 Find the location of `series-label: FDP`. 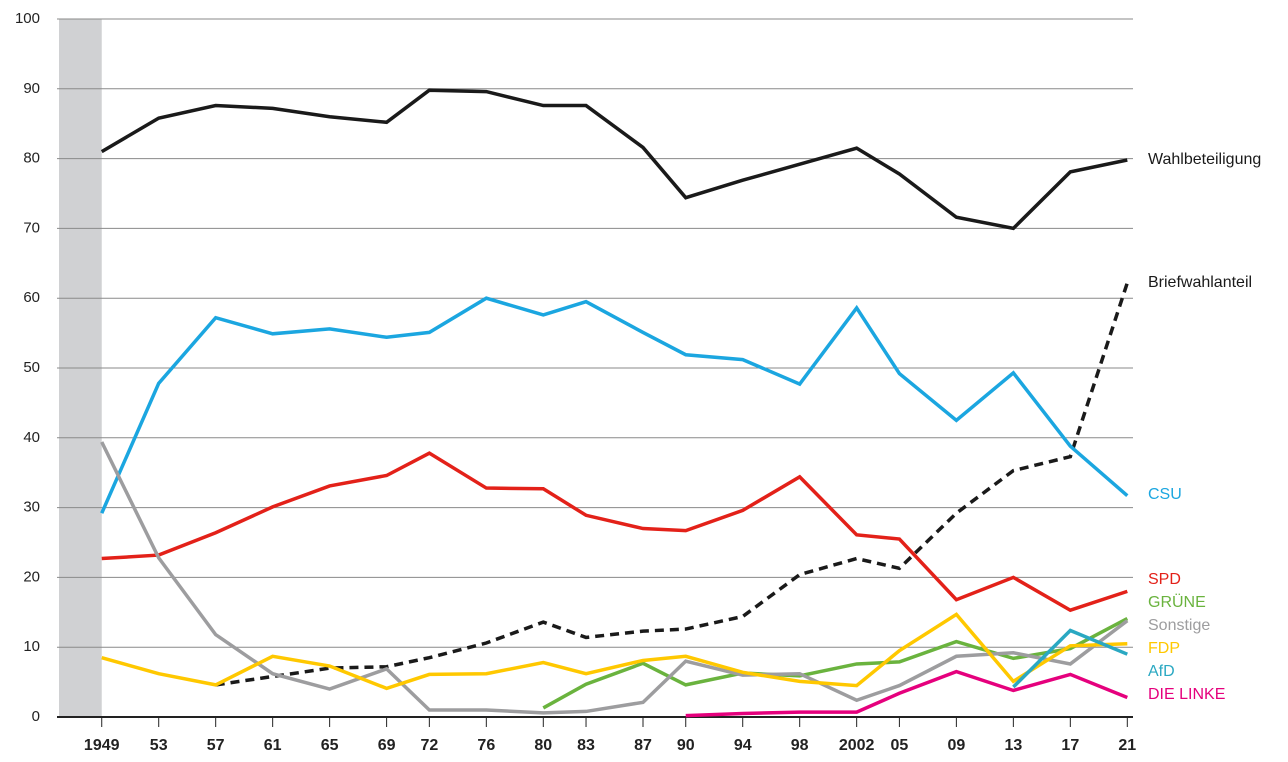

series-label: FDP is located at coordinates (1164, 648).